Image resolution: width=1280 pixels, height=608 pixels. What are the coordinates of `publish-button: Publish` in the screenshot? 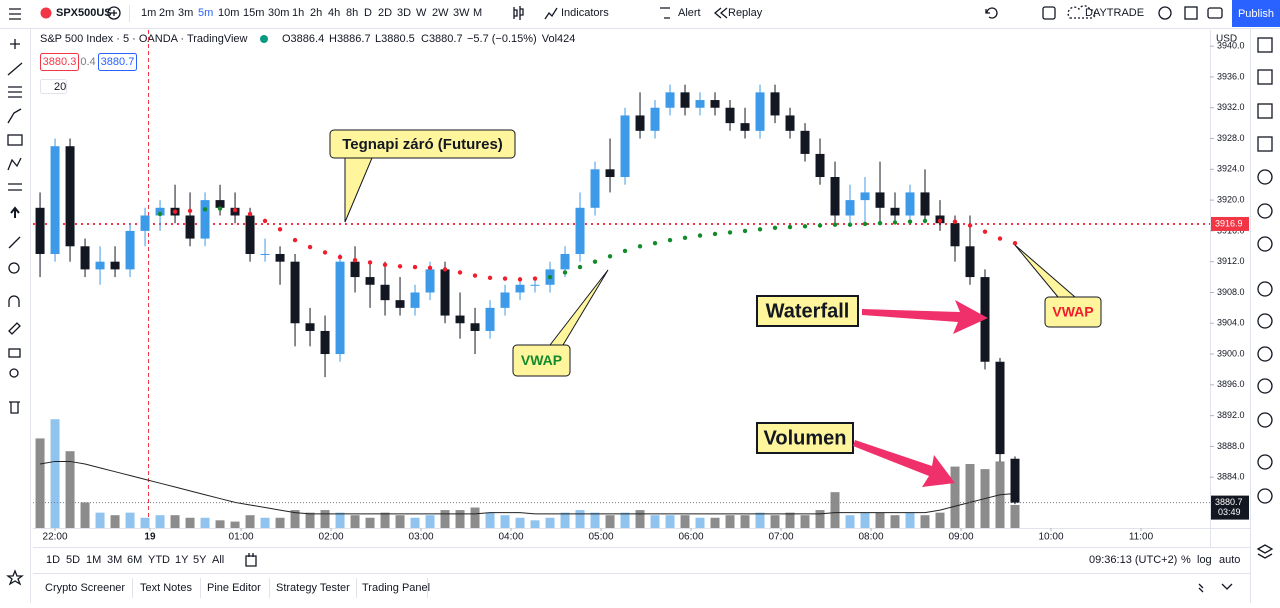 It's located at (1256, 14).